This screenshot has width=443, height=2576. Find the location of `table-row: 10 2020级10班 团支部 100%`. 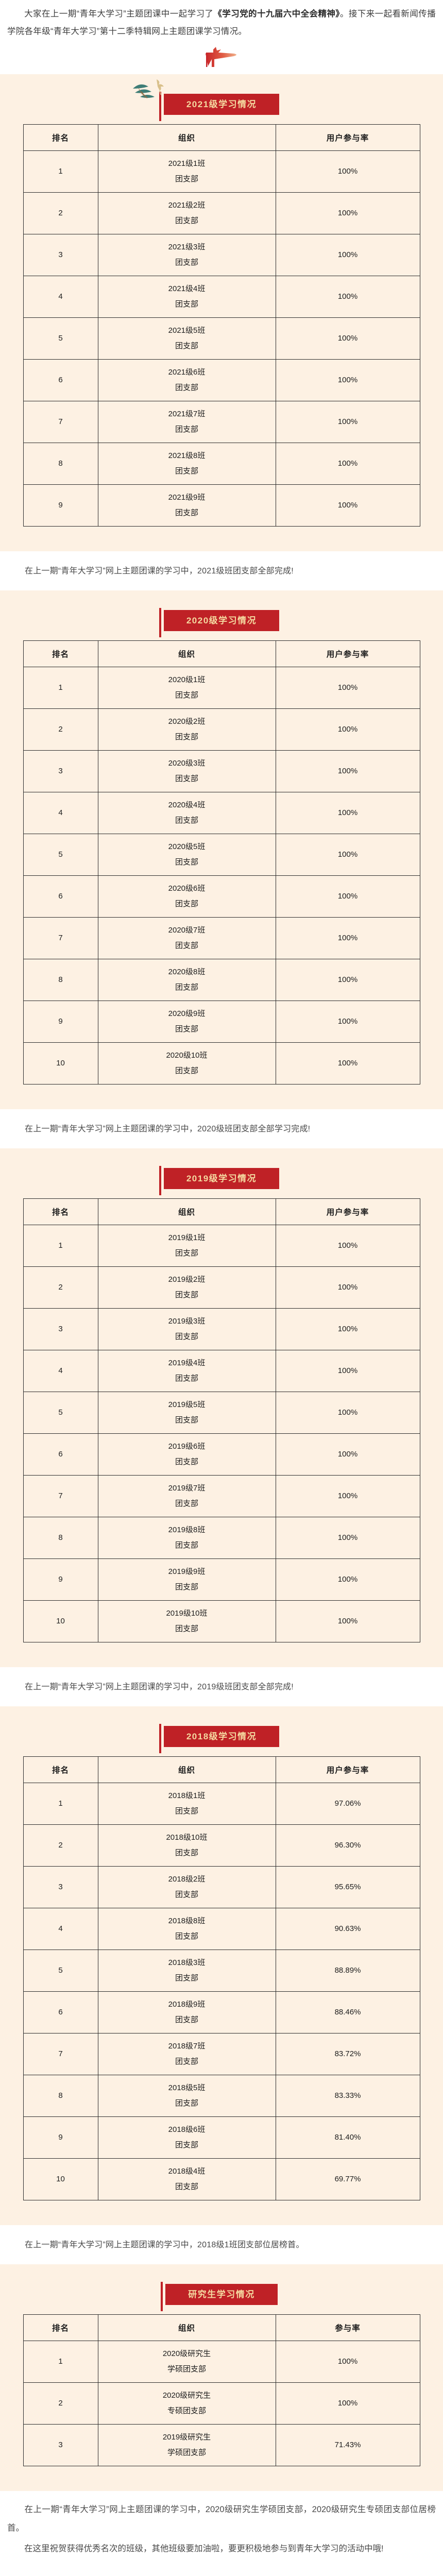

table-row: 10 2020级10班 团支部 100% is located at coordinates (221, 1063).